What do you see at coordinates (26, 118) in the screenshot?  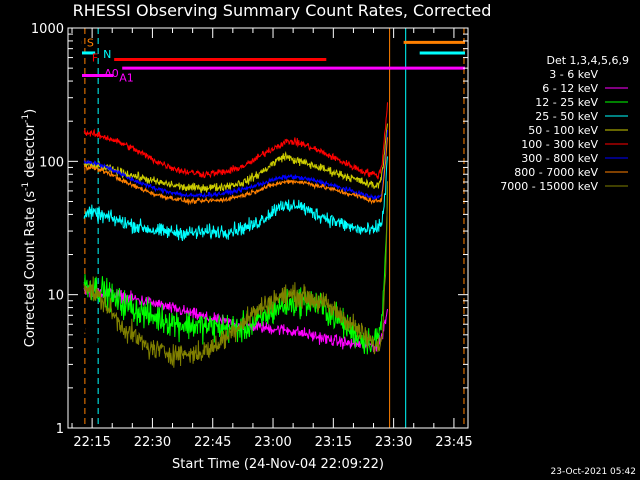 I see `y-axis-label-sup2: -1` at bounding box center [26, 118].